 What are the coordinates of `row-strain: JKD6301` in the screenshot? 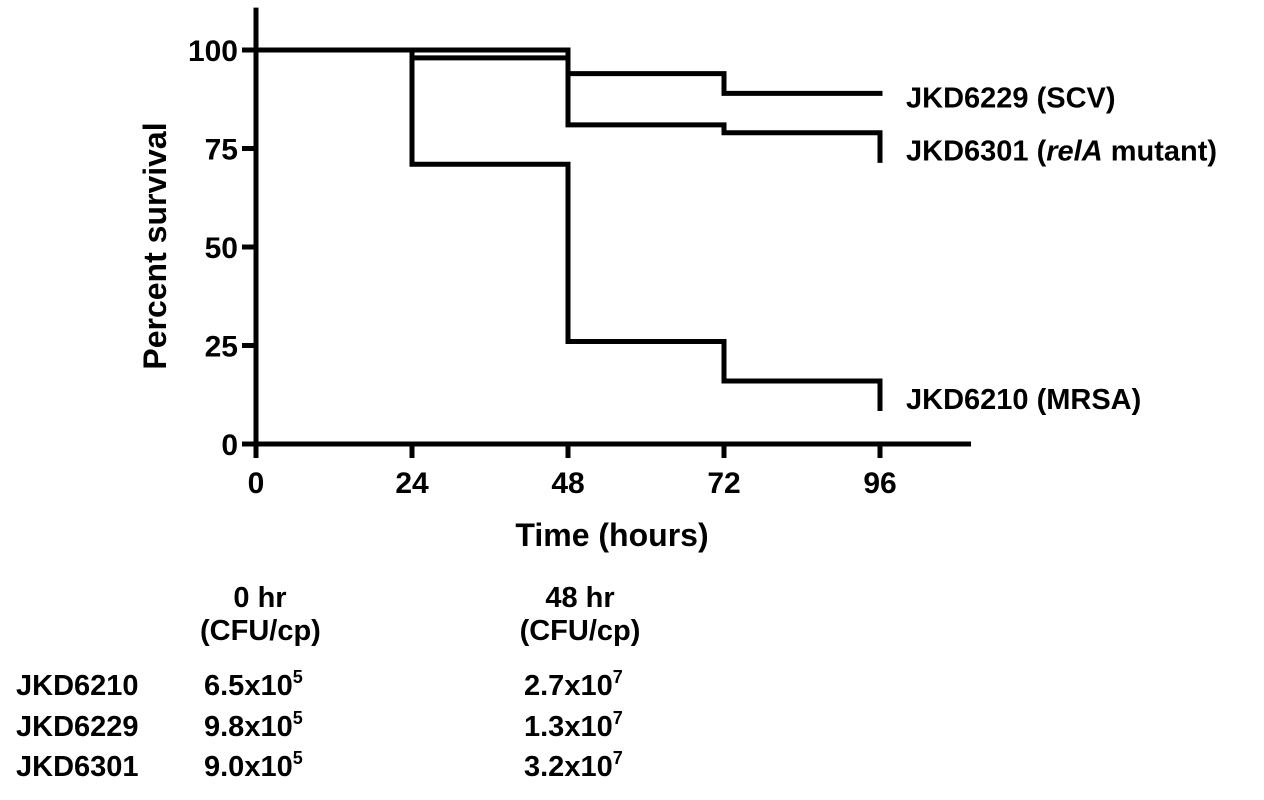 It's located at (77, 767).